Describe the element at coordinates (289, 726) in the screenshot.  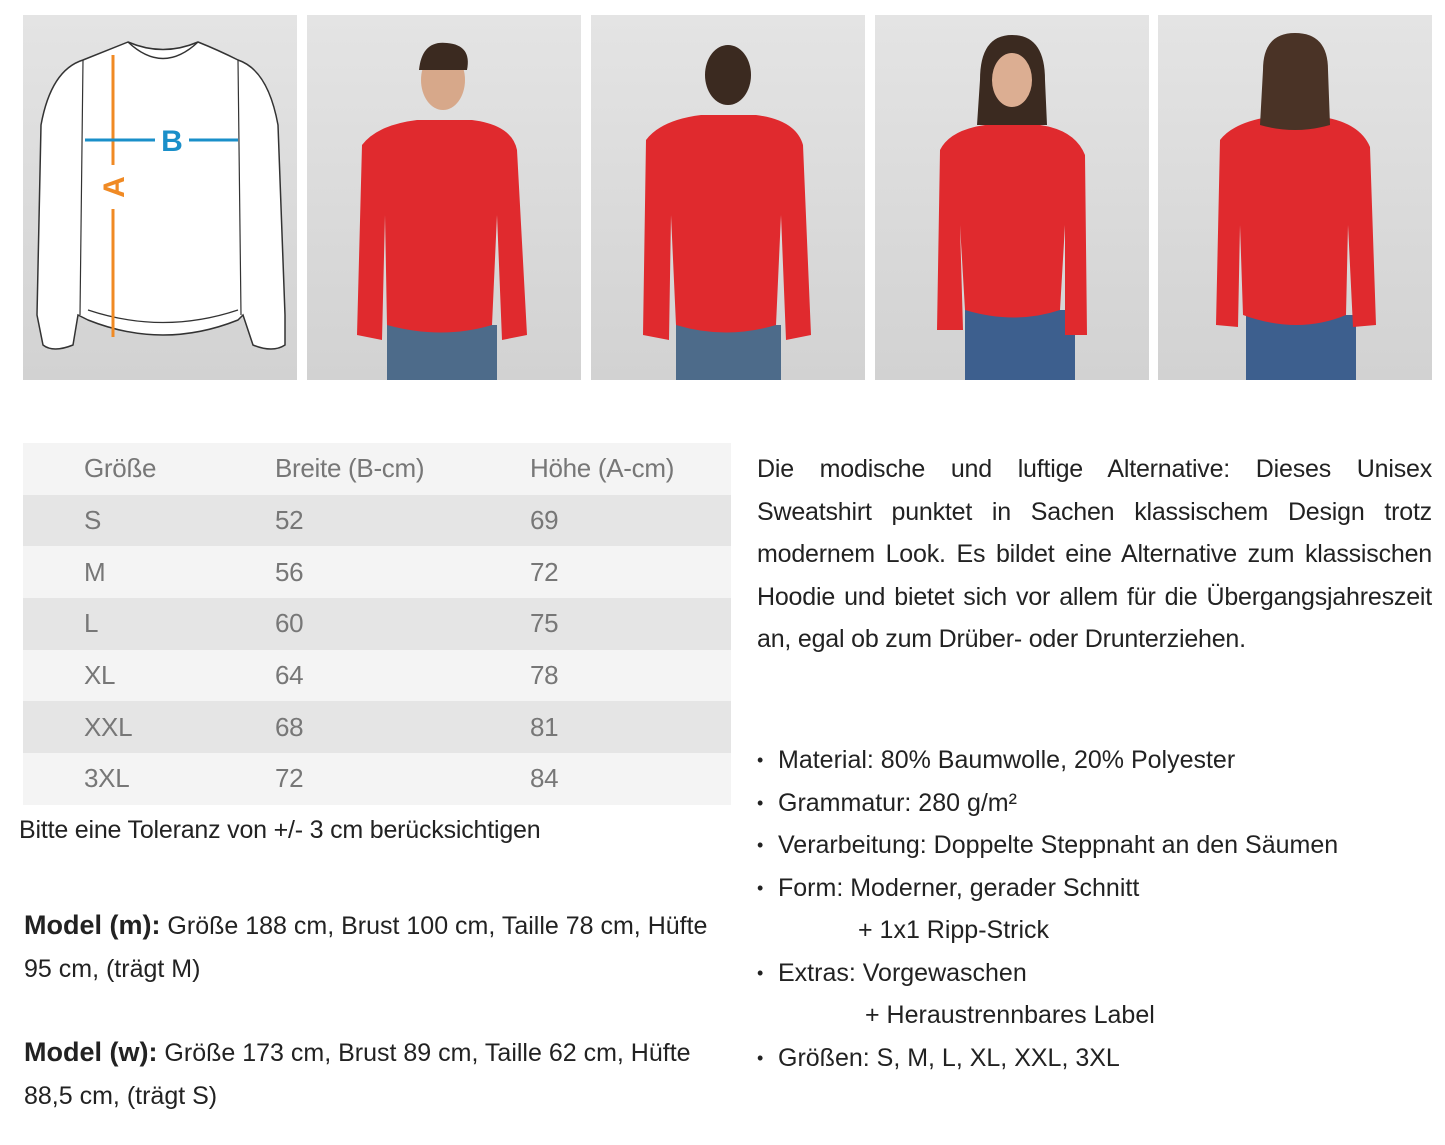
I see `cell: 68` at that location.